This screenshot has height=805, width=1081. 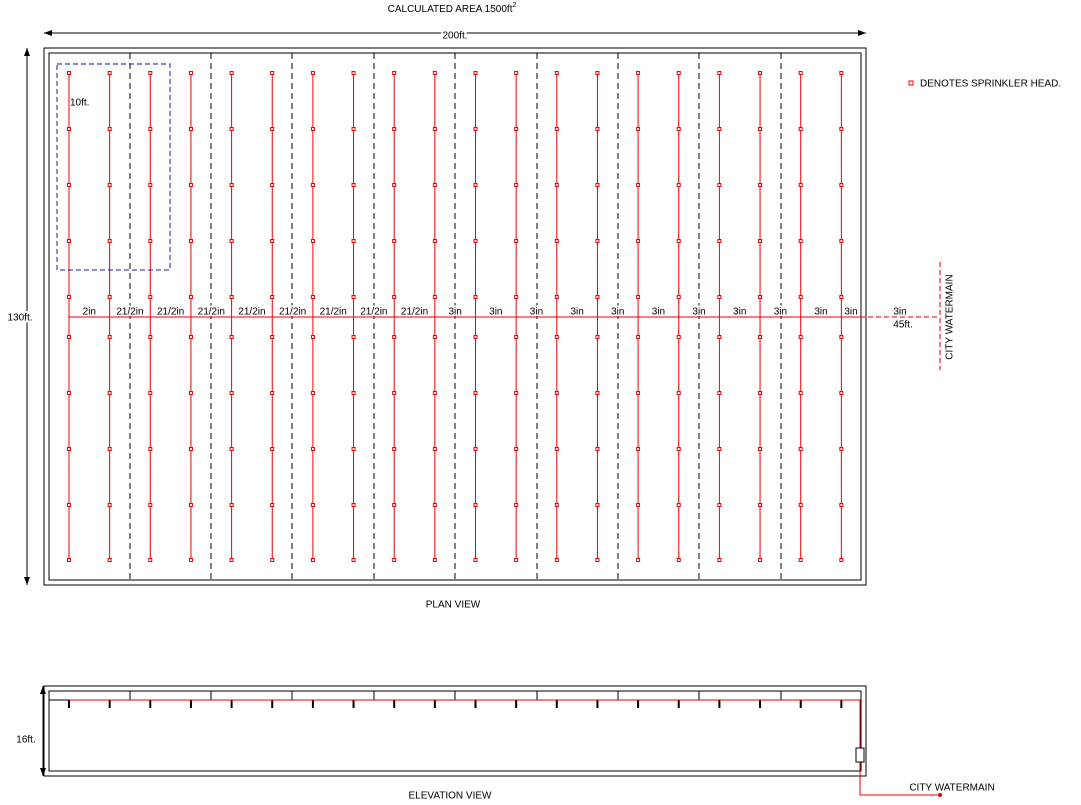 What do you see at coordinates (902, 325) in the screenshot?
I see `main-length: 45ft.` at bounding box center [902, 325].